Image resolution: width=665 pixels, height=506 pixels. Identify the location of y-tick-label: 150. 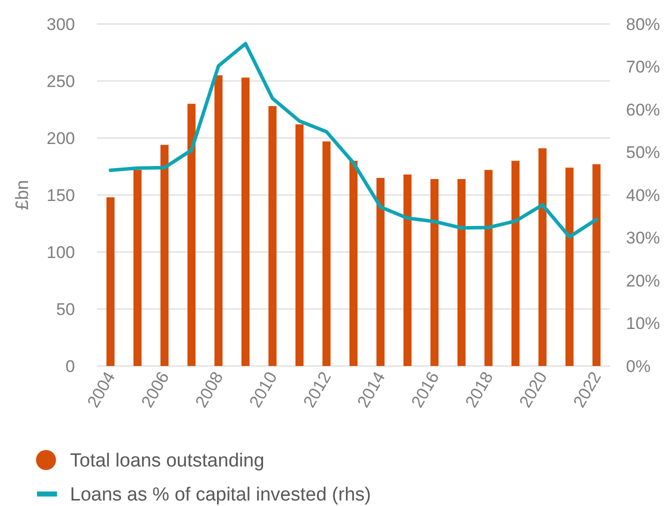
(60, 195).